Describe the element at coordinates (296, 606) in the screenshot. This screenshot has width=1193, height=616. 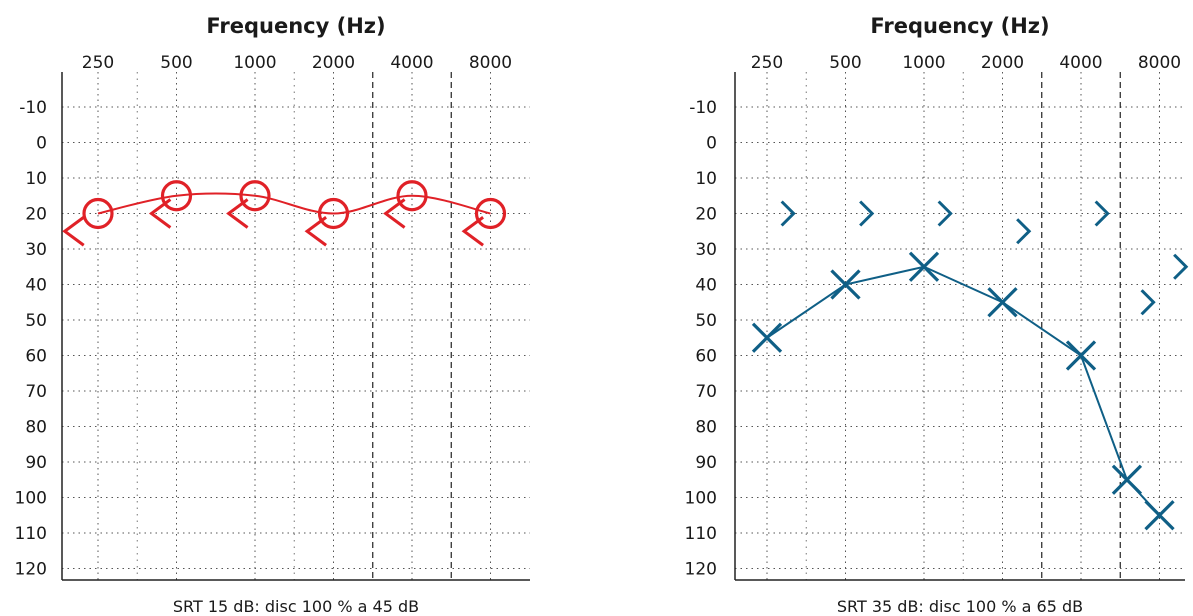
I see `srt-caption: SRT 15 dB: disc 100 % a 45 dB` at that location.